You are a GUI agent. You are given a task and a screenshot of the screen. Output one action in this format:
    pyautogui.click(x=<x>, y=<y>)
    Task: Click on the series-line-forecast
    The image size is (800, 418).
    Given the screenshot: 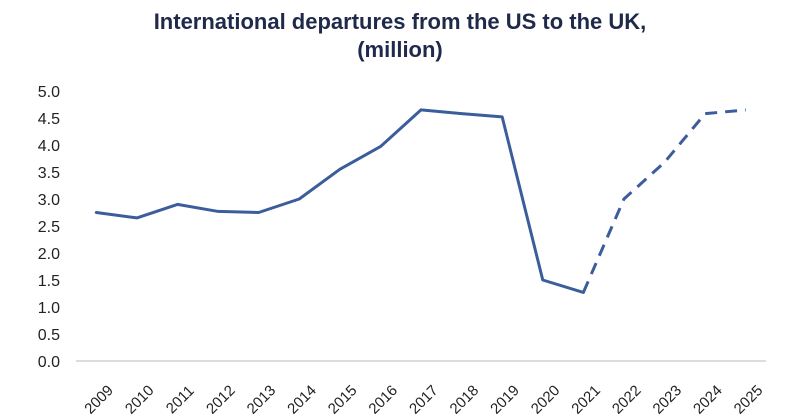 What is the action you would take?
    pyautogui.click(x=663, y=201)
    